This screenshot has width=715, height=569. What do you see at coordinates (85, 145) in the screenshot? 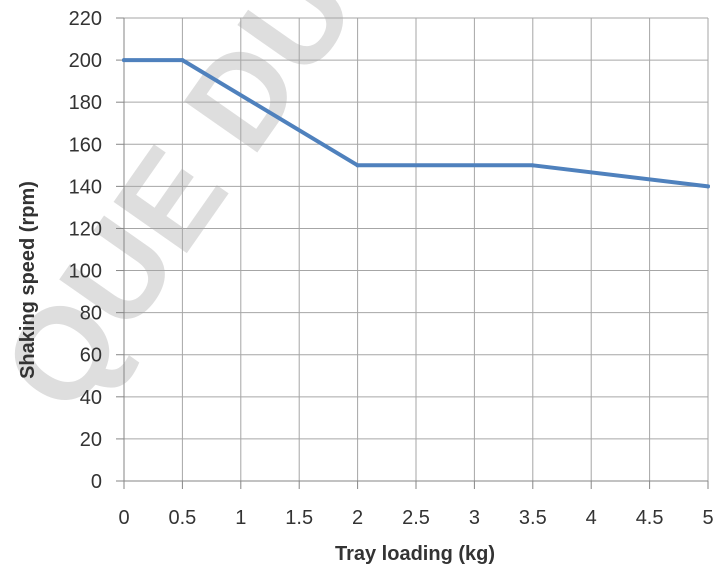
I see `y-tick-label: 160` at bounding box center [85, 145].